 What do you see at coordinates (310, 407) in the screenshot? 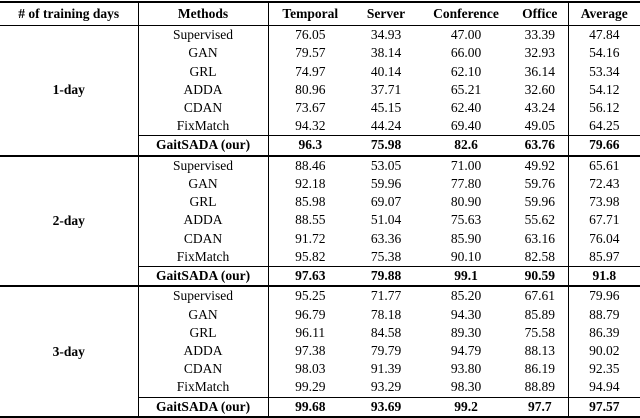
I see `value-temporal: 99.68` at bounding box center [310, 407].